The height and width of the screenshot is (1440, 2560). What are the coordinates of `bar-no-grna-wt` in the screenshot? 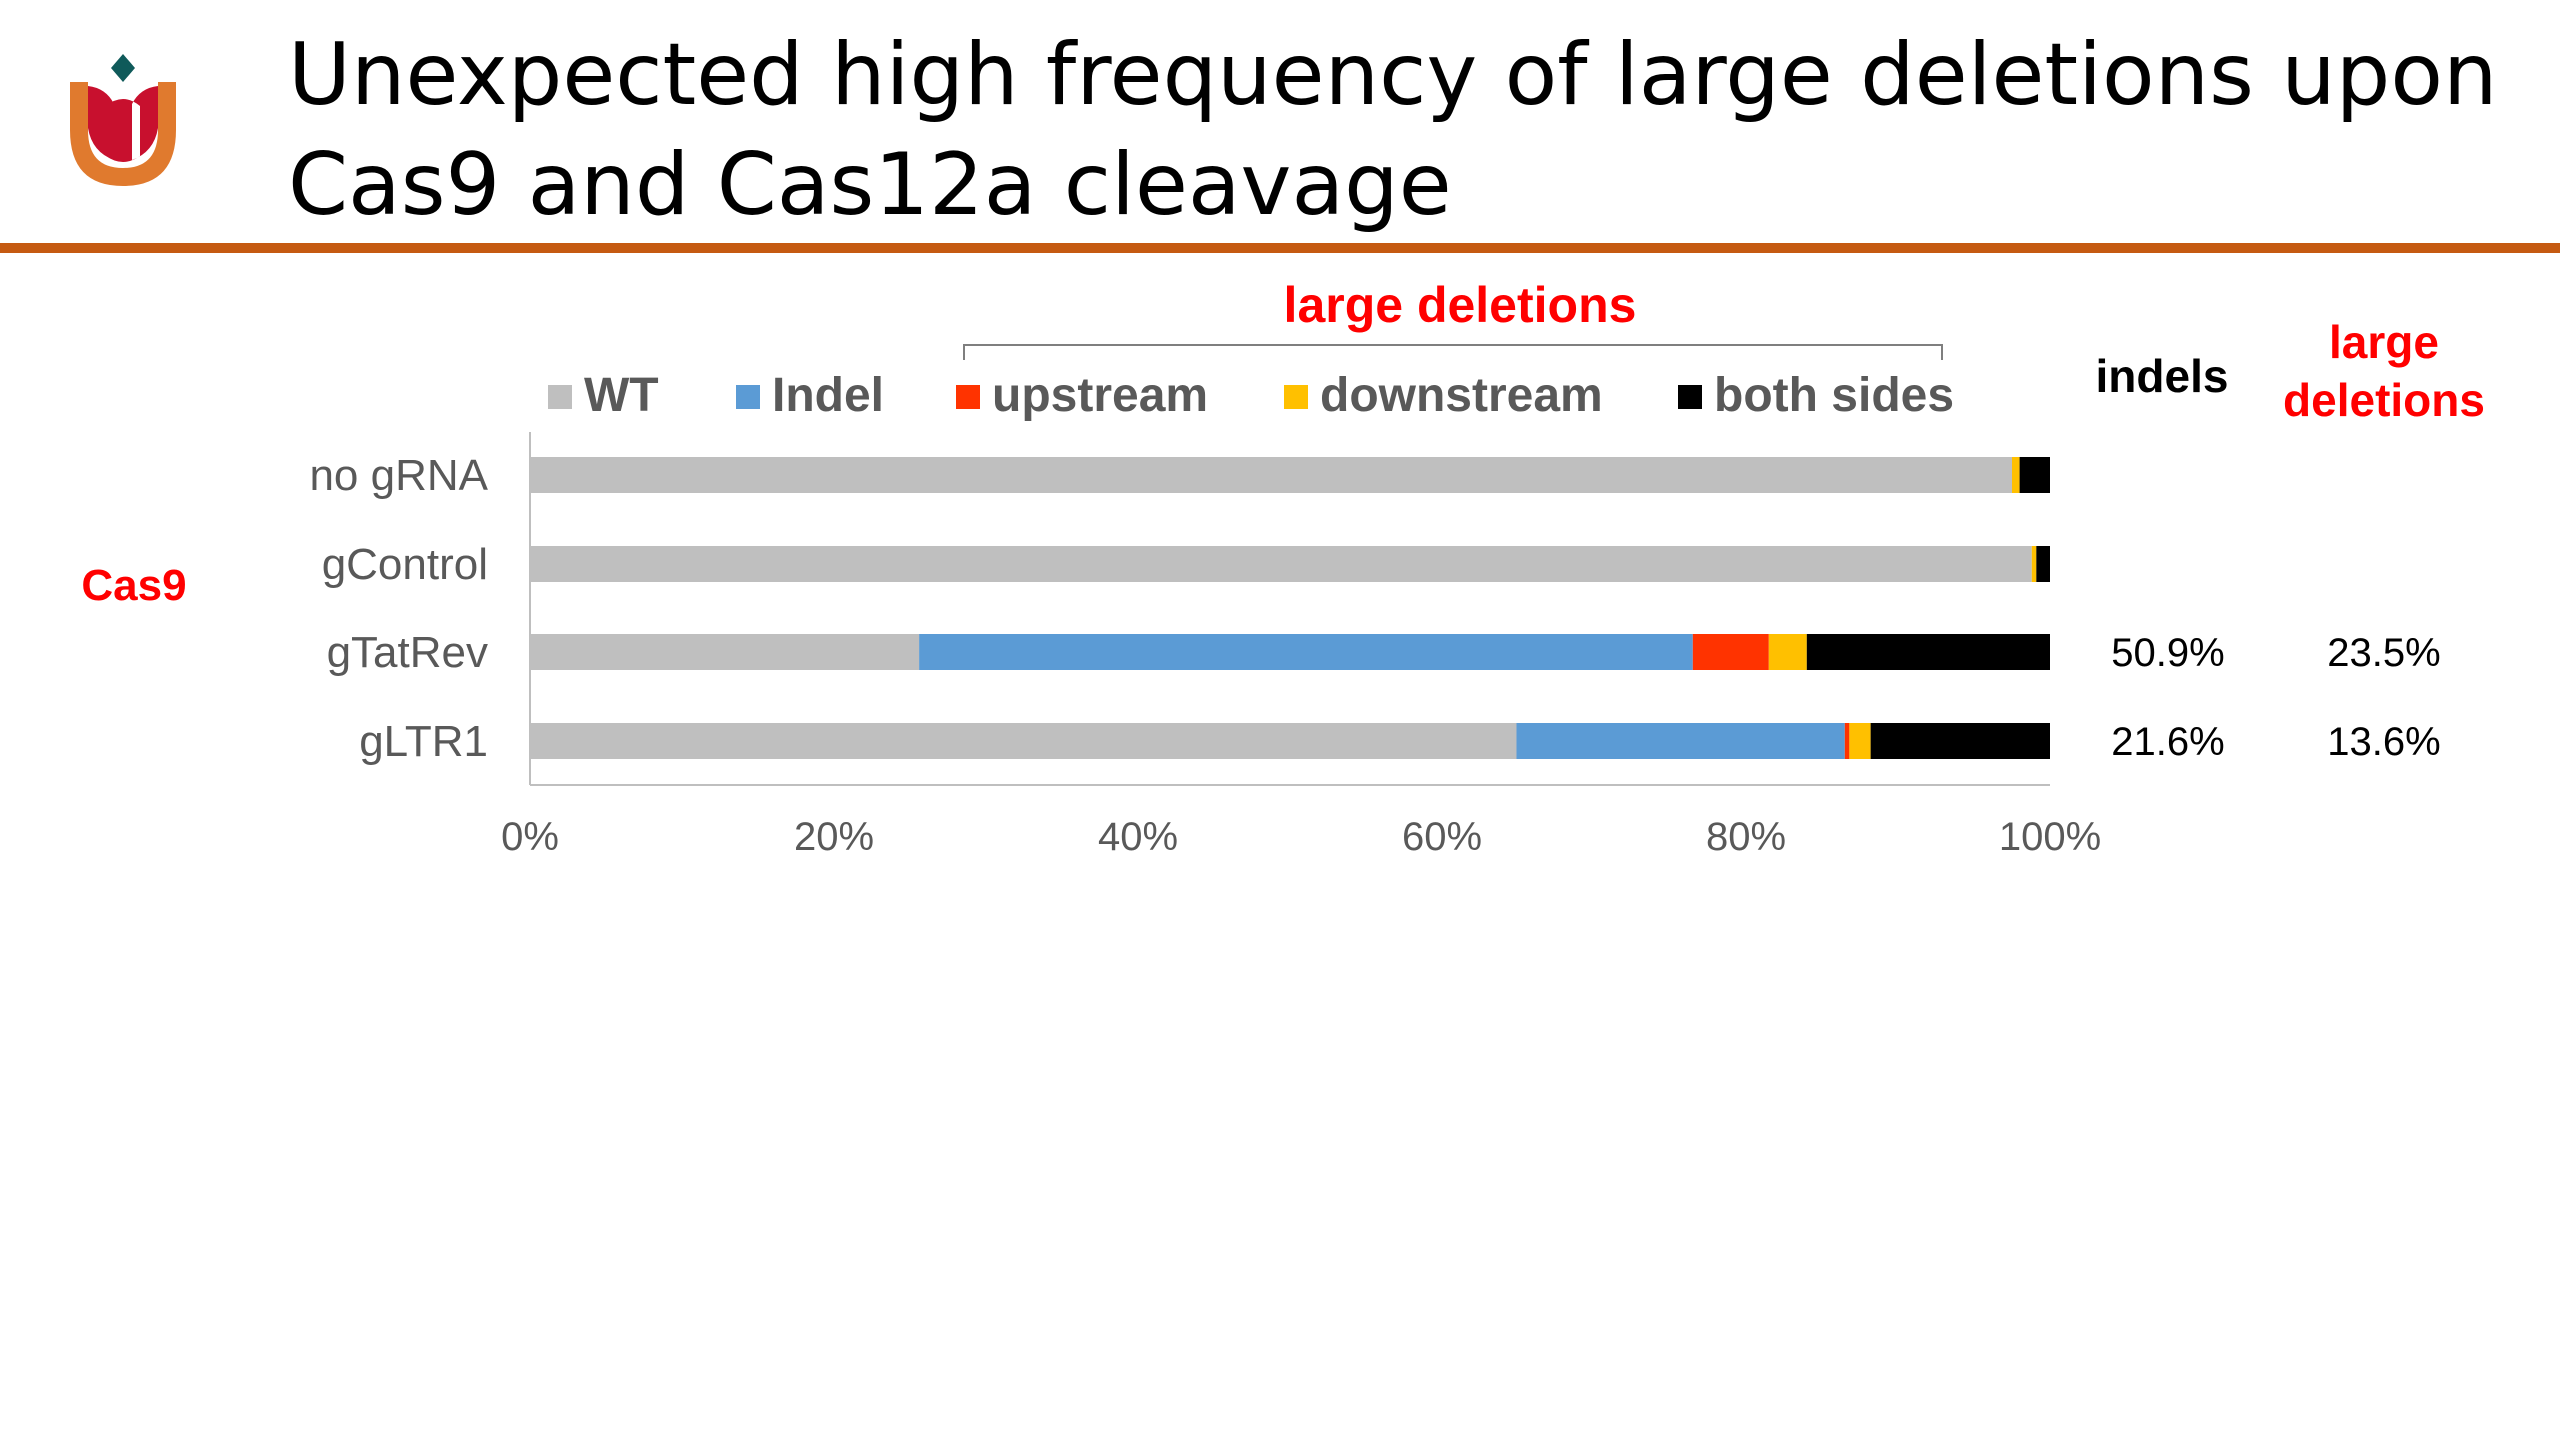 It's located at (1271, 475).